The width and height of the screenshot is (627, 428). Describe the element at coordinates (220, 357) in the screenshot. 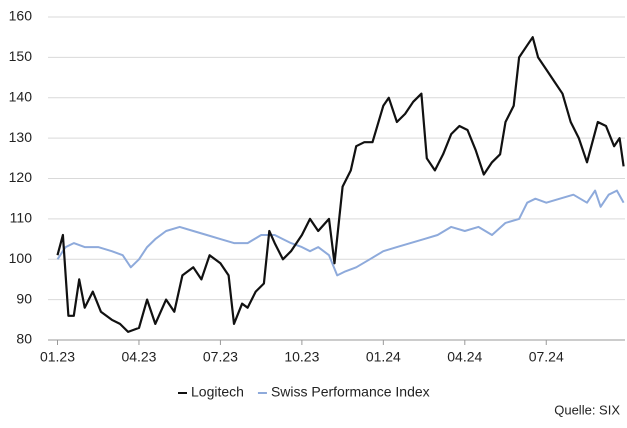

I see `x-tick-label: 07.23` at that location.